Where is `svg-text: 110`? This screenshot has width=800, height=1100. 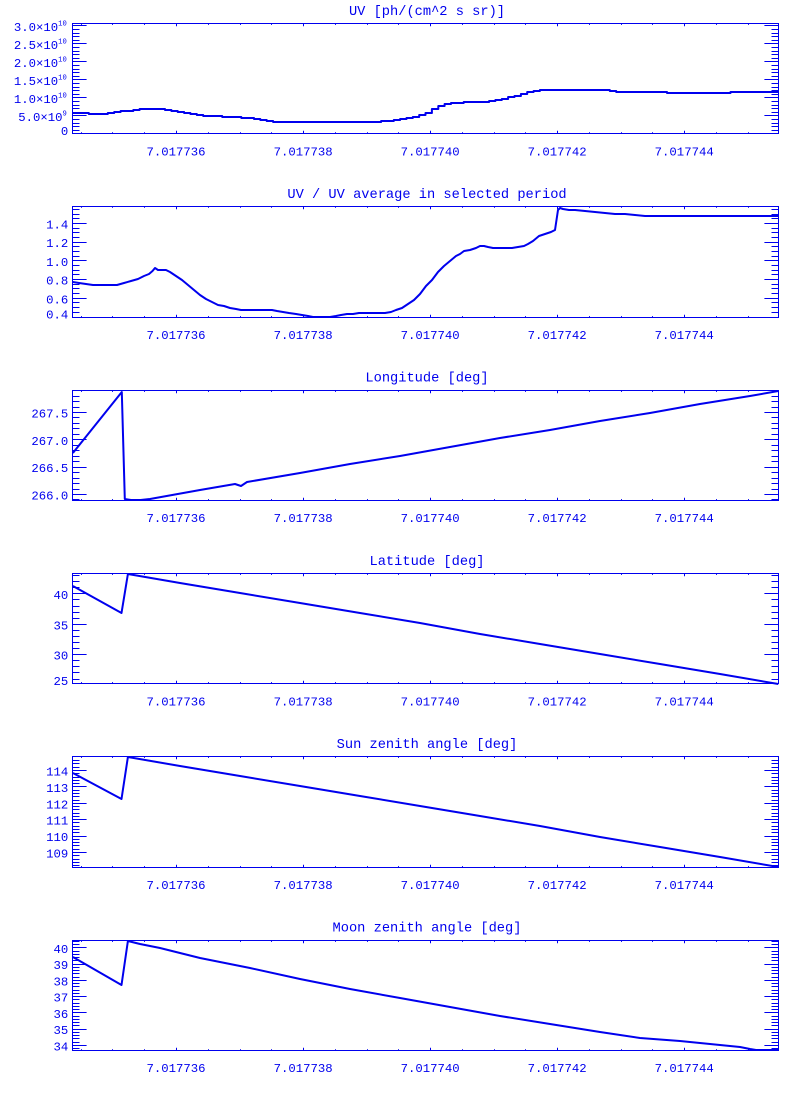 svg-text: 110 is located at coordinates (57, 838).